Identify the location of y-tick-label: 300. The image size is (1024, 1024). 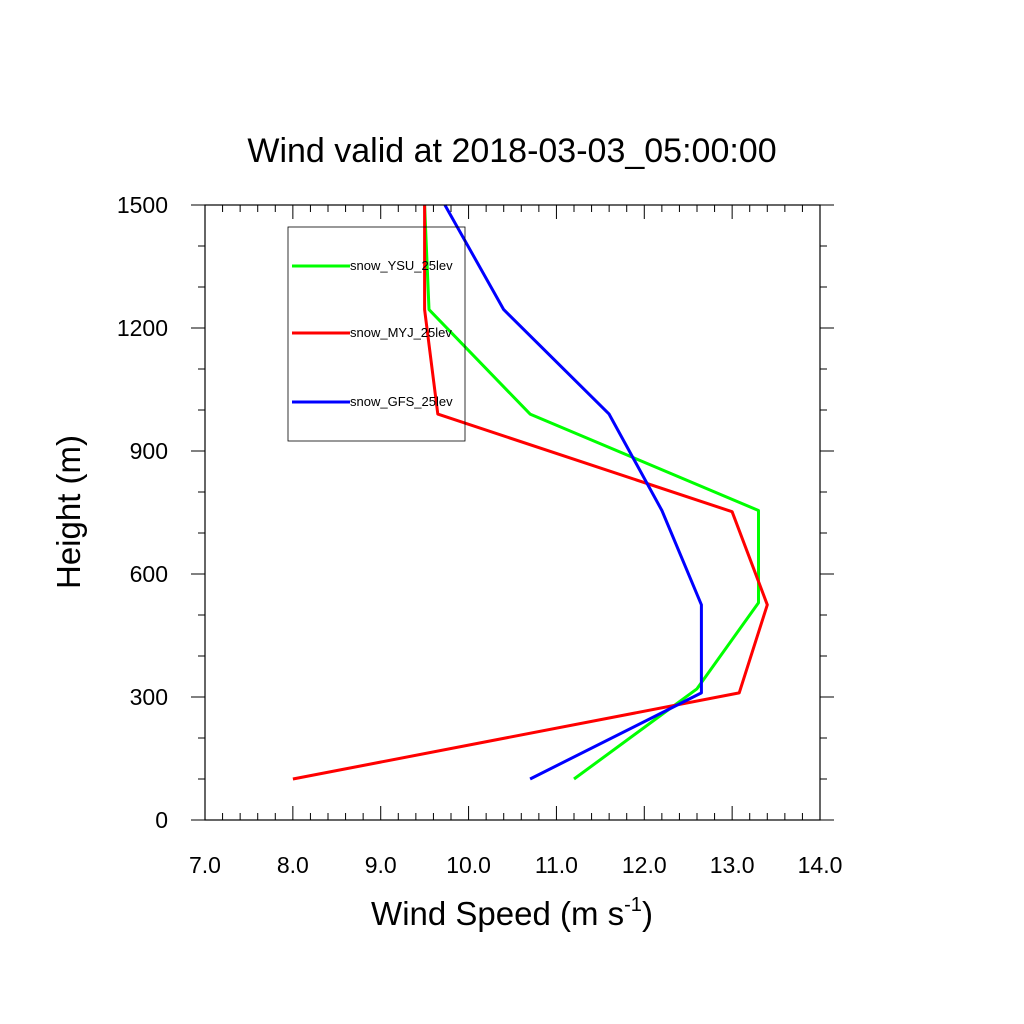
(149, 697).